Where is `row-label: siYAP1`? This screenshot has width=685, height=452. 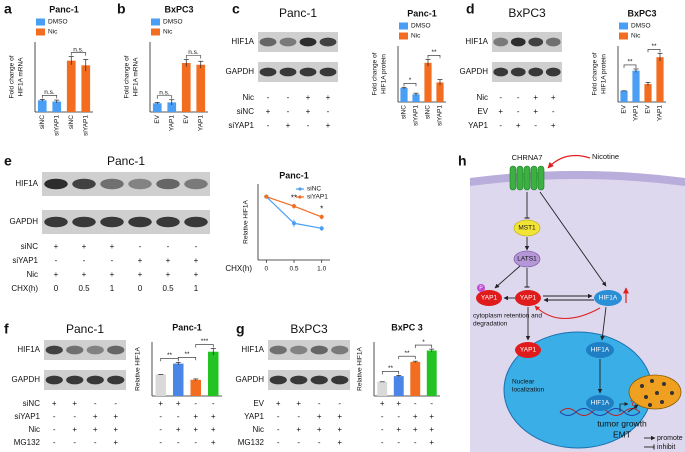
row-label: siYAP1 is located at coordinates (27, 416).